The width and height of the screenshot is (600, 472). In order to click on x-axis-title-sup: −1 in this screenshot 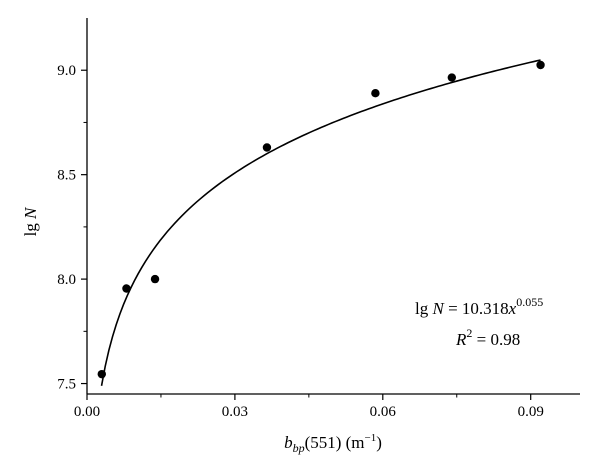, I will do `click(371, 438)`.